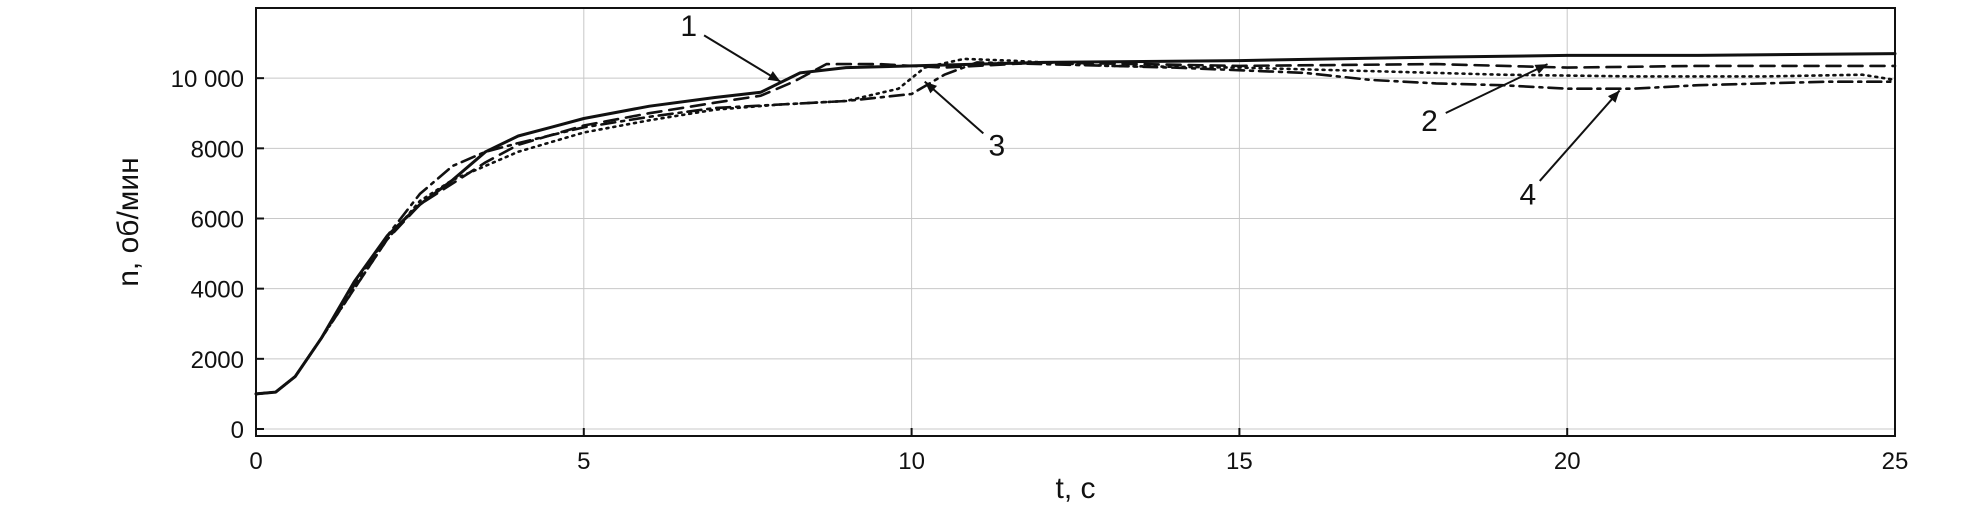 The height and width of the screenshot is (513, 1961). What do you see at coordinates (217, 360) in the screenshot?
I see `y-tick-label: 2000` at bounding box center [217, 360].